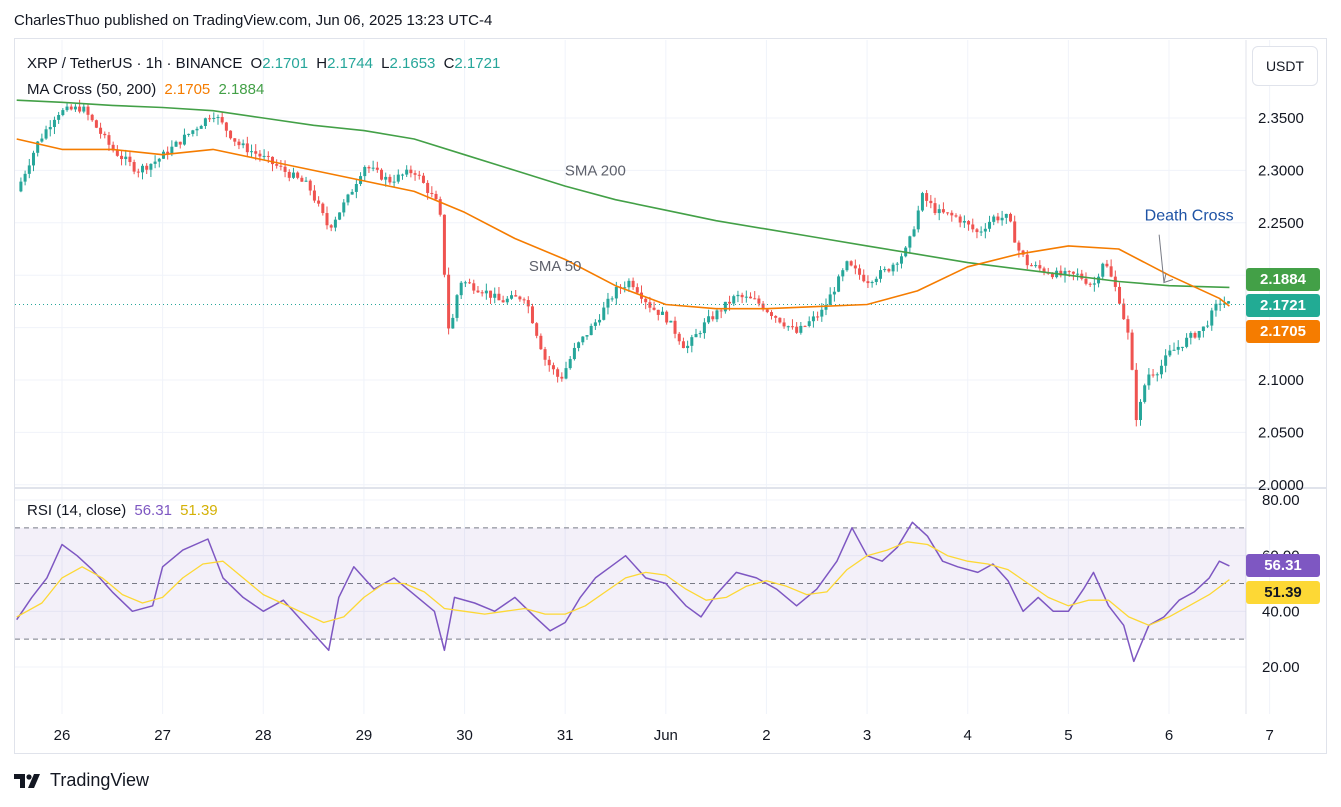 The height and width of the screenshot is (807, 1341). Describe the element at coordinates (1281, 667) in the screenshot. I see `rsi-tick-label: 20.00` at that location.